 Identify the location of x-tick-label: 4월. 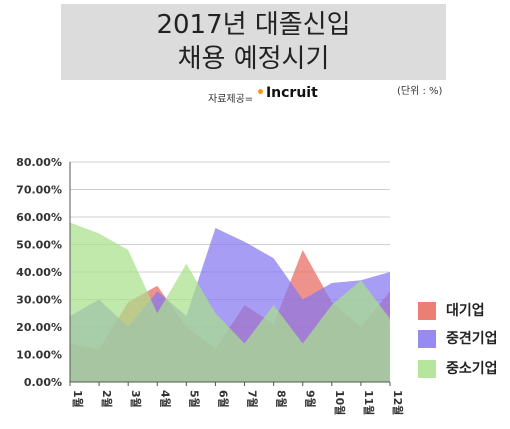
(165, 399).